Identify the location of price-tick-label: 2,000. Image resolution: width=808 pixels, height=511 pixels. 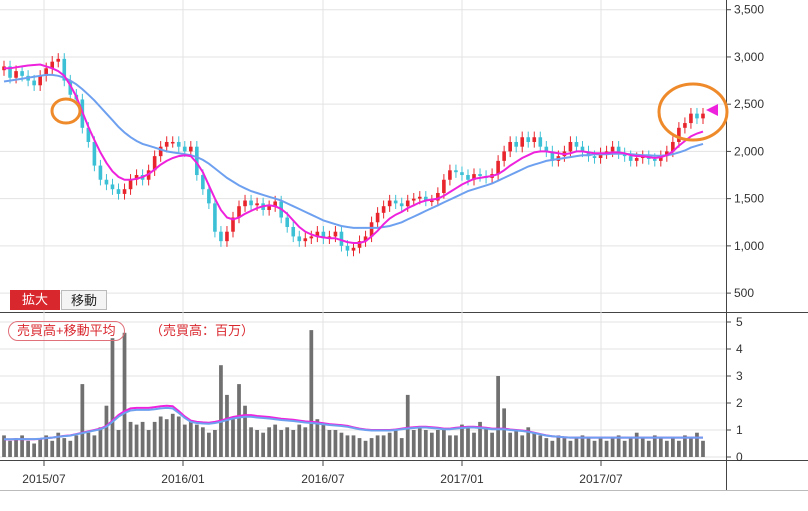
(749, 151).